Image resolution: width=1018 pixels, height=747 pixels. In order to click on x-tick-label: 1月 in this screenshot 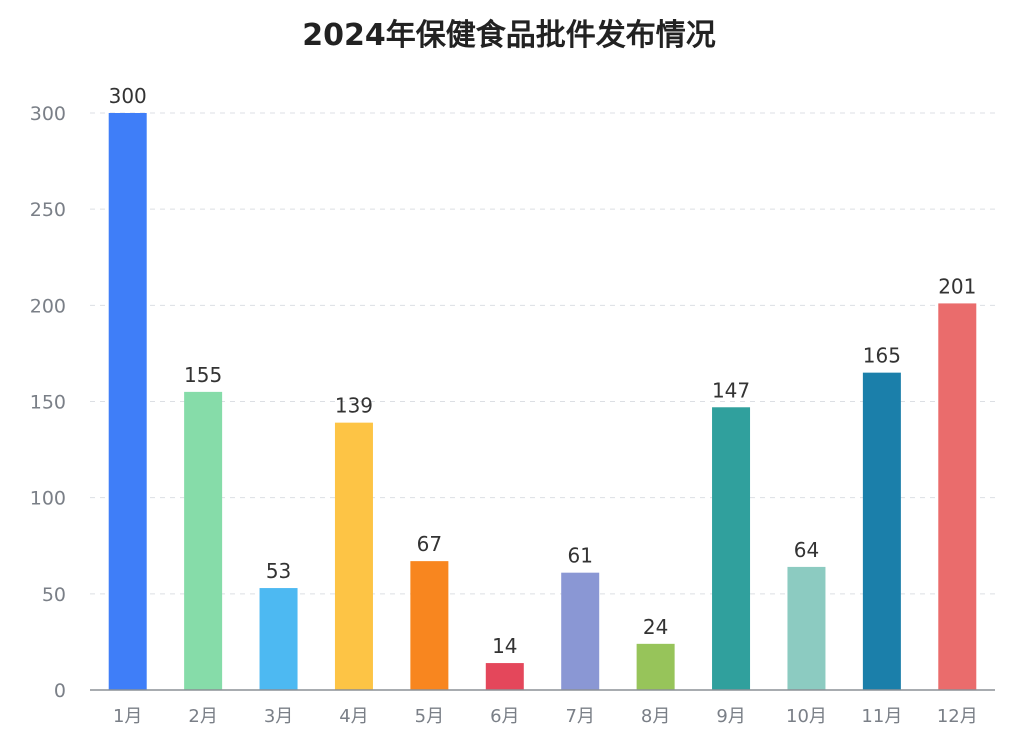, I will do `click(127, 716)`.